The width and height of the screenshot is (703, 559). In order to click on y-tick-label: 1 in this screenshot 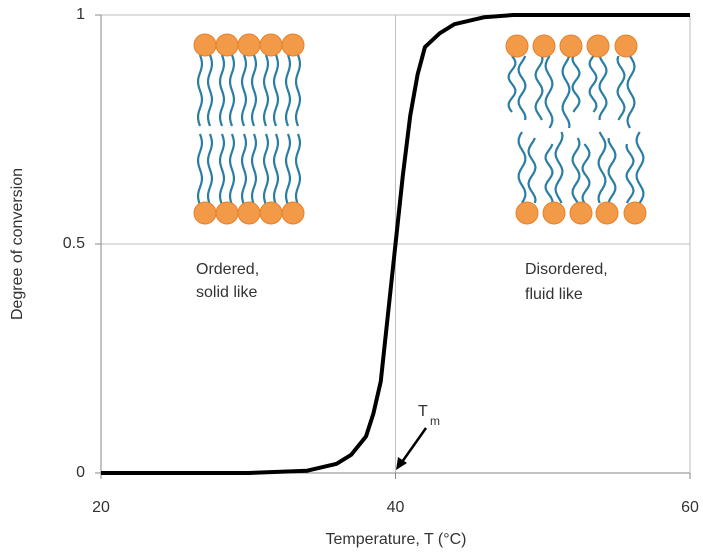, I will do `click(80, 14)`.